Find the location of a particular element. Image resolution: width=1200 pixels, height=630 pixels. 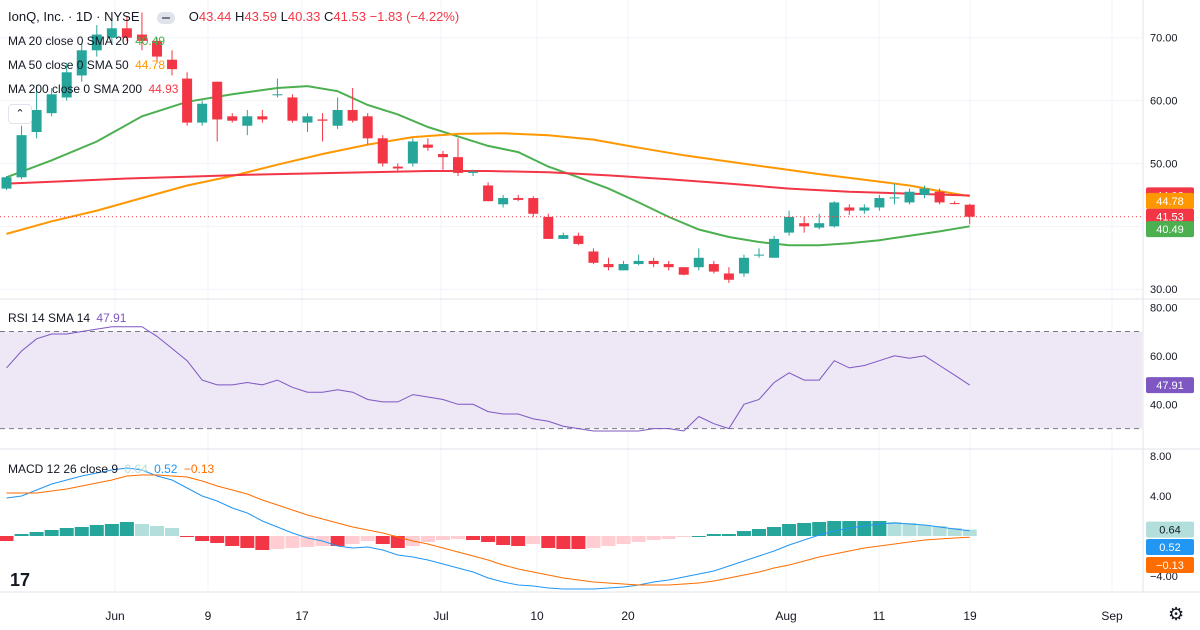

rsi-band is located at coordinates (571, 380).